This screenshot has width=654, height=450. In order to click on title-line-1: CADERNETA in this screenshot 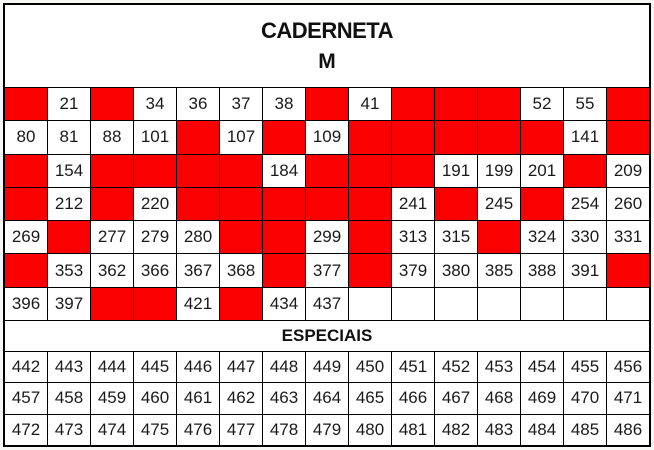, I will do `click(327, 30)`.